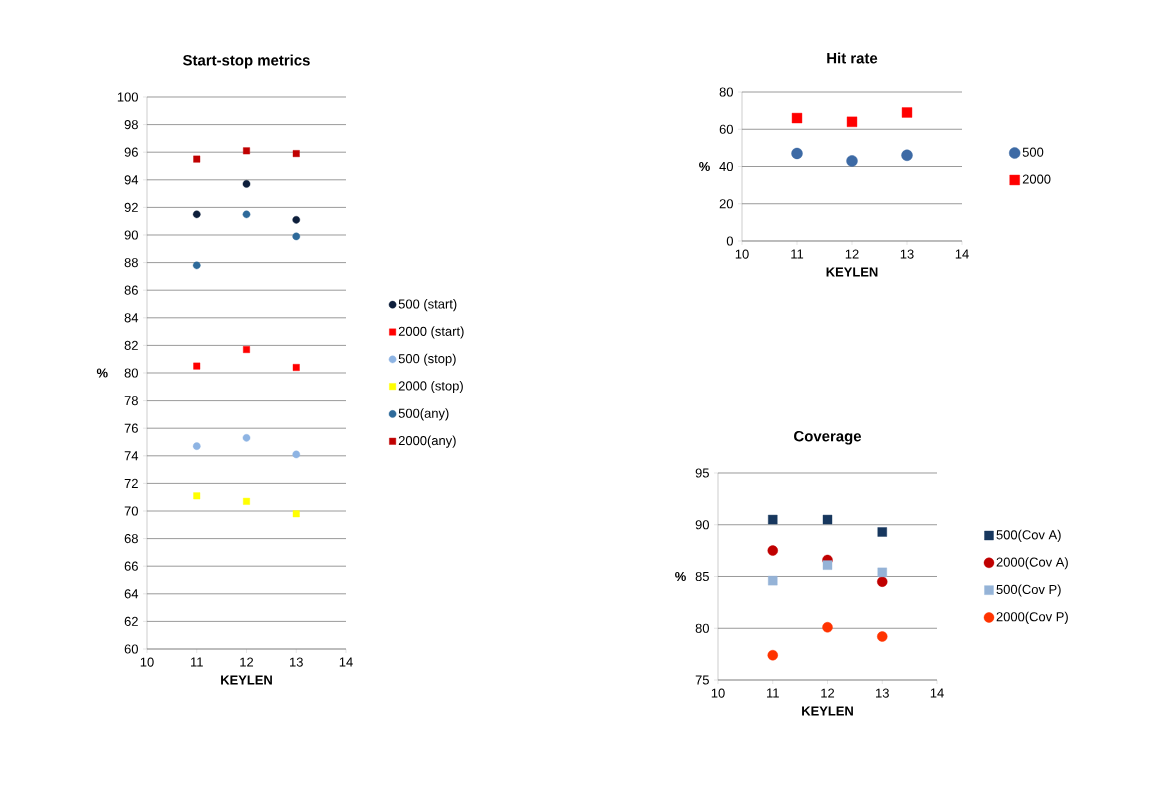  What do you see at coordinates (131, 345) in the screenshot?
I see `y-tick-label: 82` at bounding box center [131, 345].